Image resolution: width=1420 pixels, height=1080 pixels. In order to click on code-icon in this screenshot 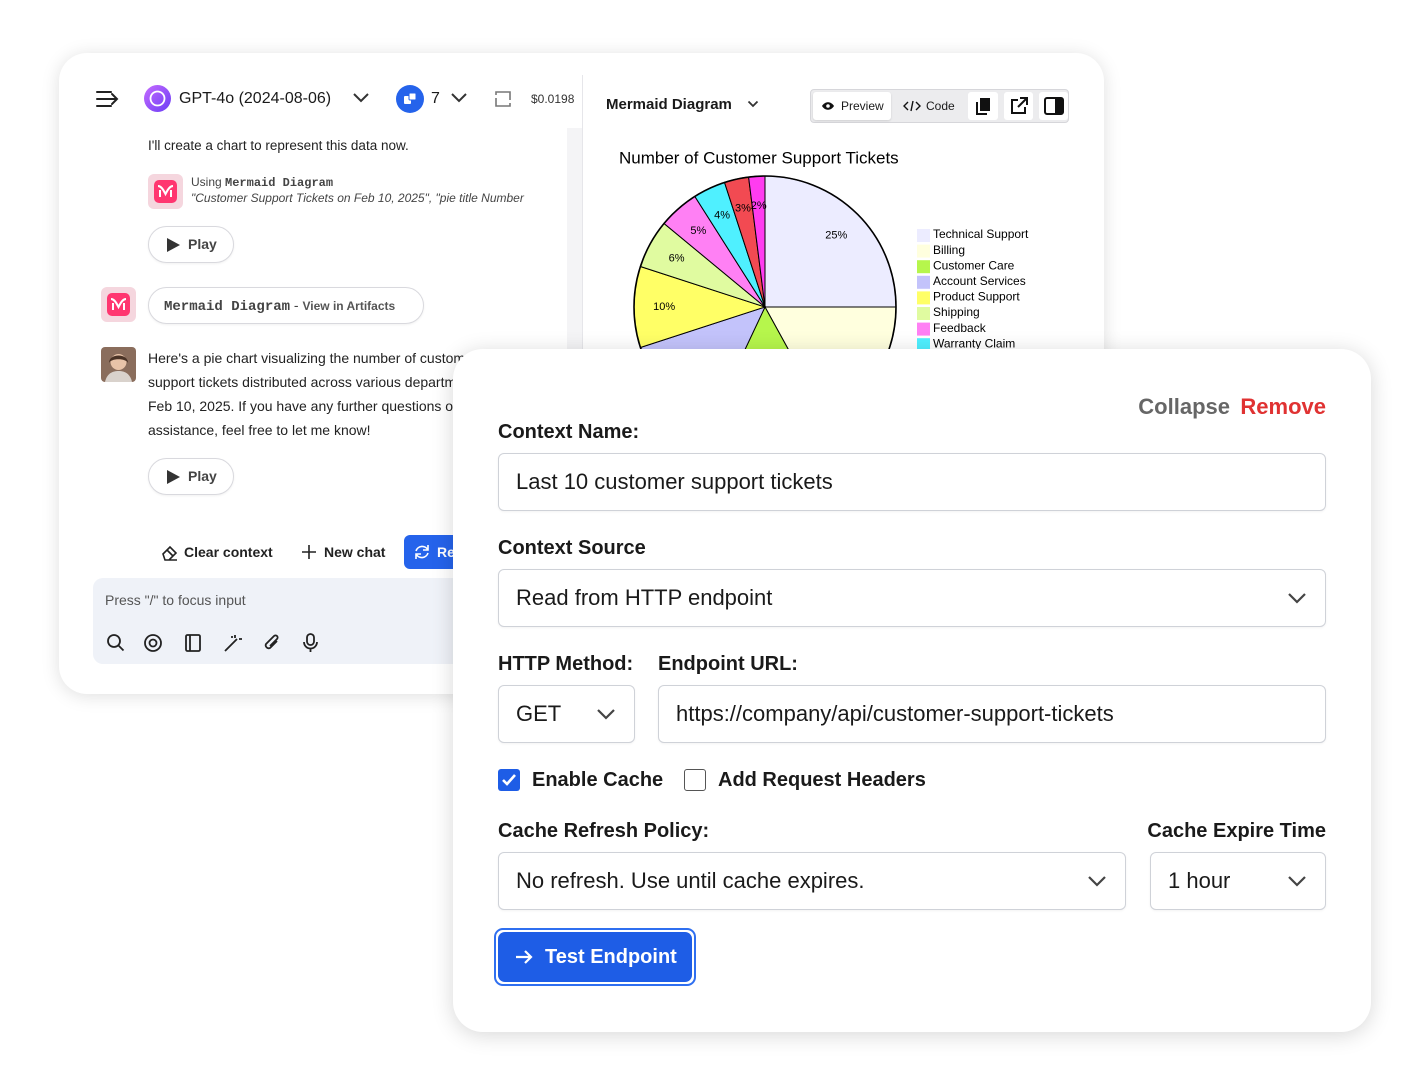, I will do `click(912, 106)`.